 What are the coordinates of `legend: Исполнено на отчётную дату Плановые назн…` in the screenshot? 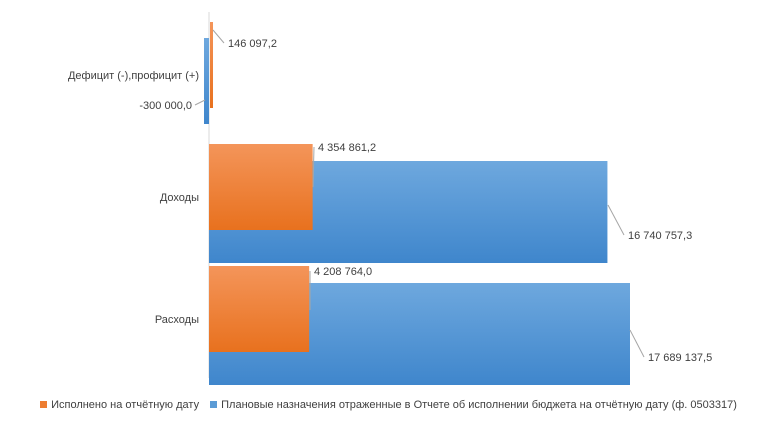 It's located at (388, 405).